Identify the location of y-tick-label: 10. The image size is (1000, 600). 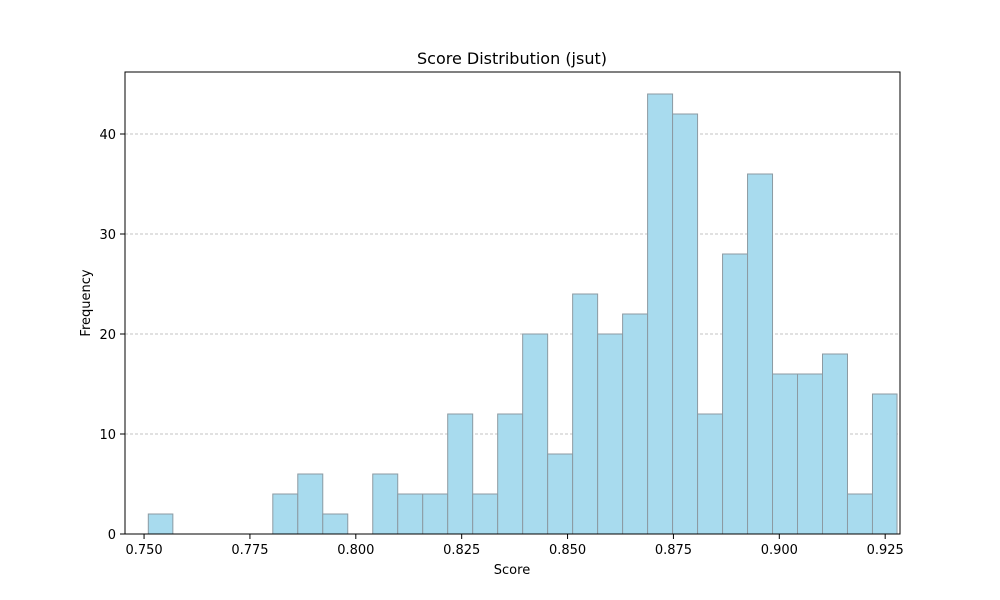
(107, 435).